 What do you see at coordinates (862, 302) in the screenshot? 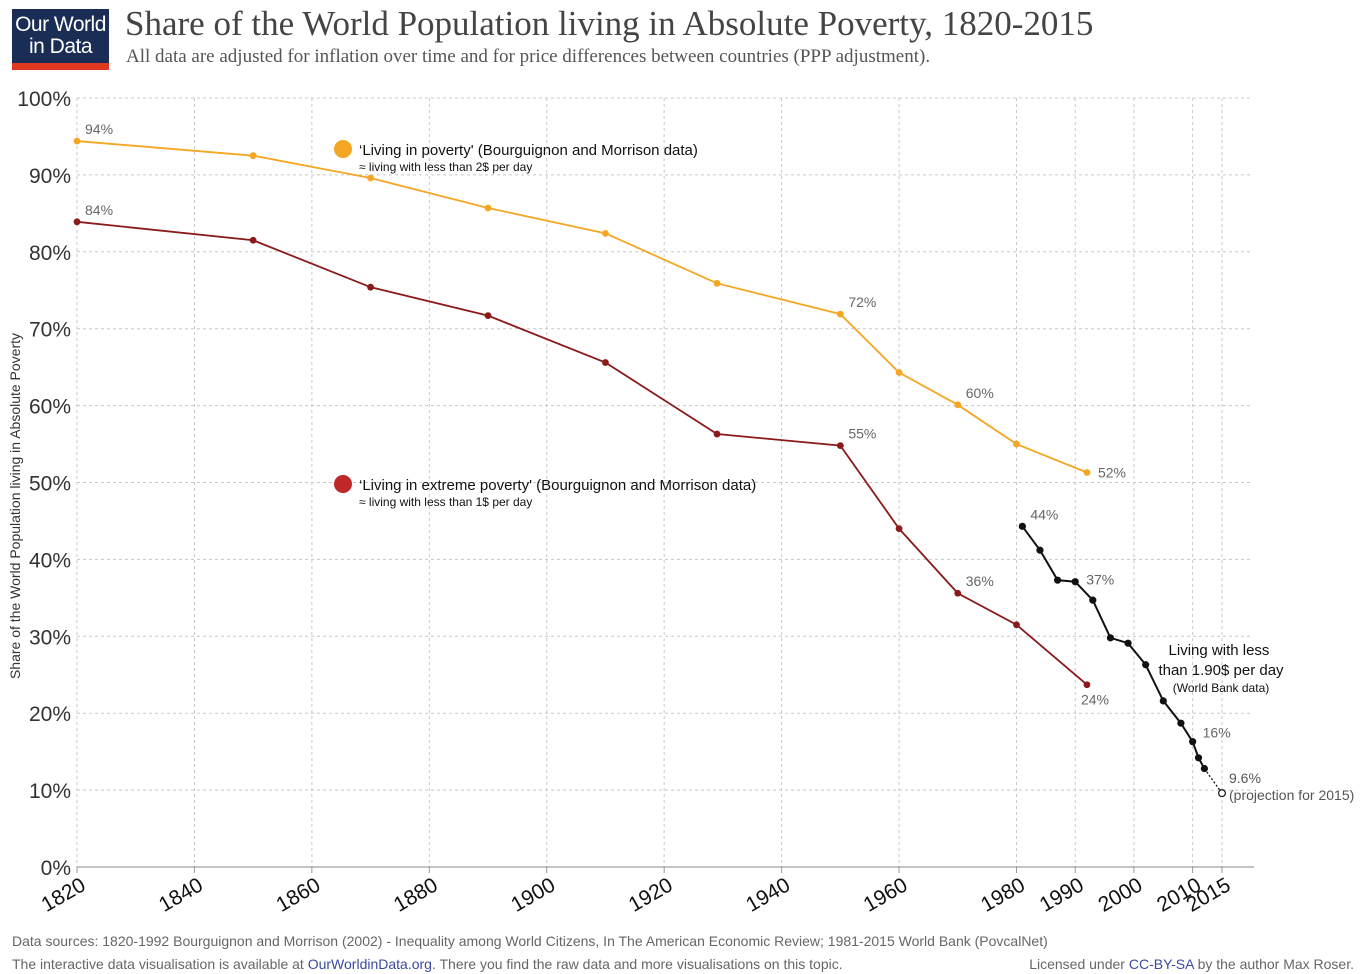
I see `data-label: 72%` at bounding box center [862, 302].